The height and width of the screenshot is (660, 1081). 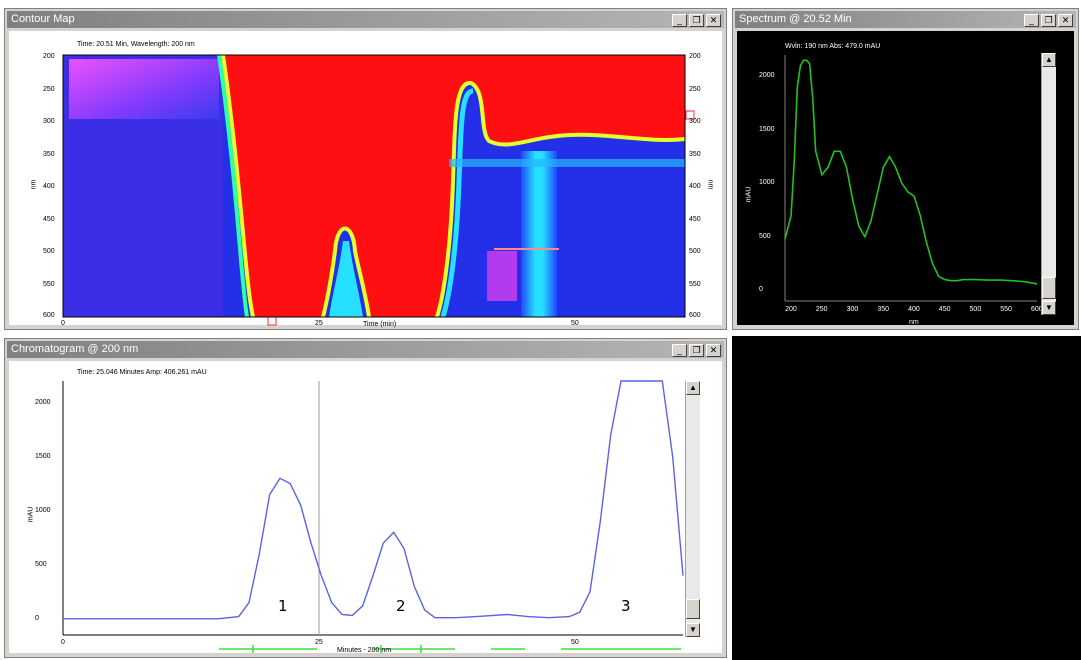 I want to click on spectrum-info: Wvln: 190 nm Abs: 479.0 mAU, so click(x=833, y=46).